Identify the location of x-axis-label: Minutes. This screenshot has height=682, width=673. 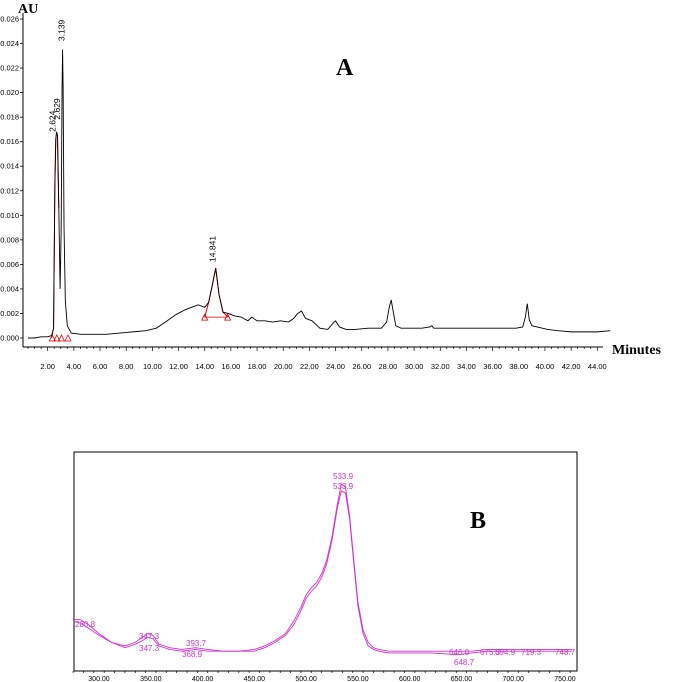
(637, 350).